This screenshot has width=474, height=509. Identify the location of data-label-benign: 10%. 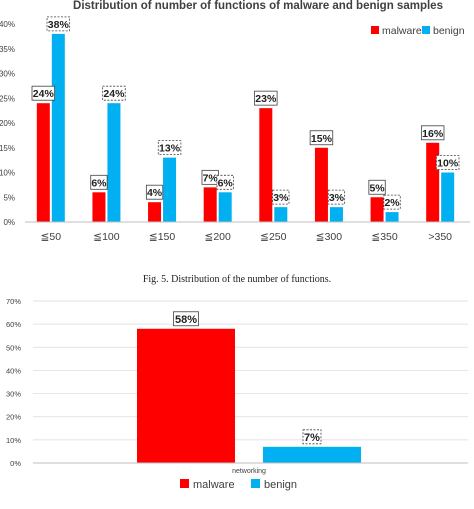
(448, 164).